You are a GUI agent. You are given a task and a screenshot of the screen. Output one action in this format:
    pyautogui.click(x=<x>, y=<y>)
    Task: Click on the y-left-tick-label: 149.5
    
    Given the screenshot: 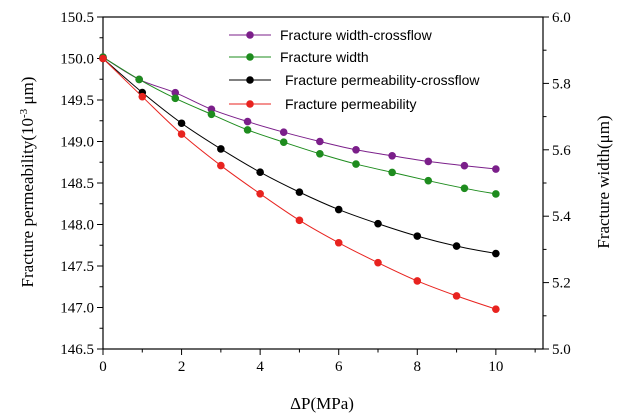 What is the action you would take?
    pyautogui.click(x=77, y=101)
    